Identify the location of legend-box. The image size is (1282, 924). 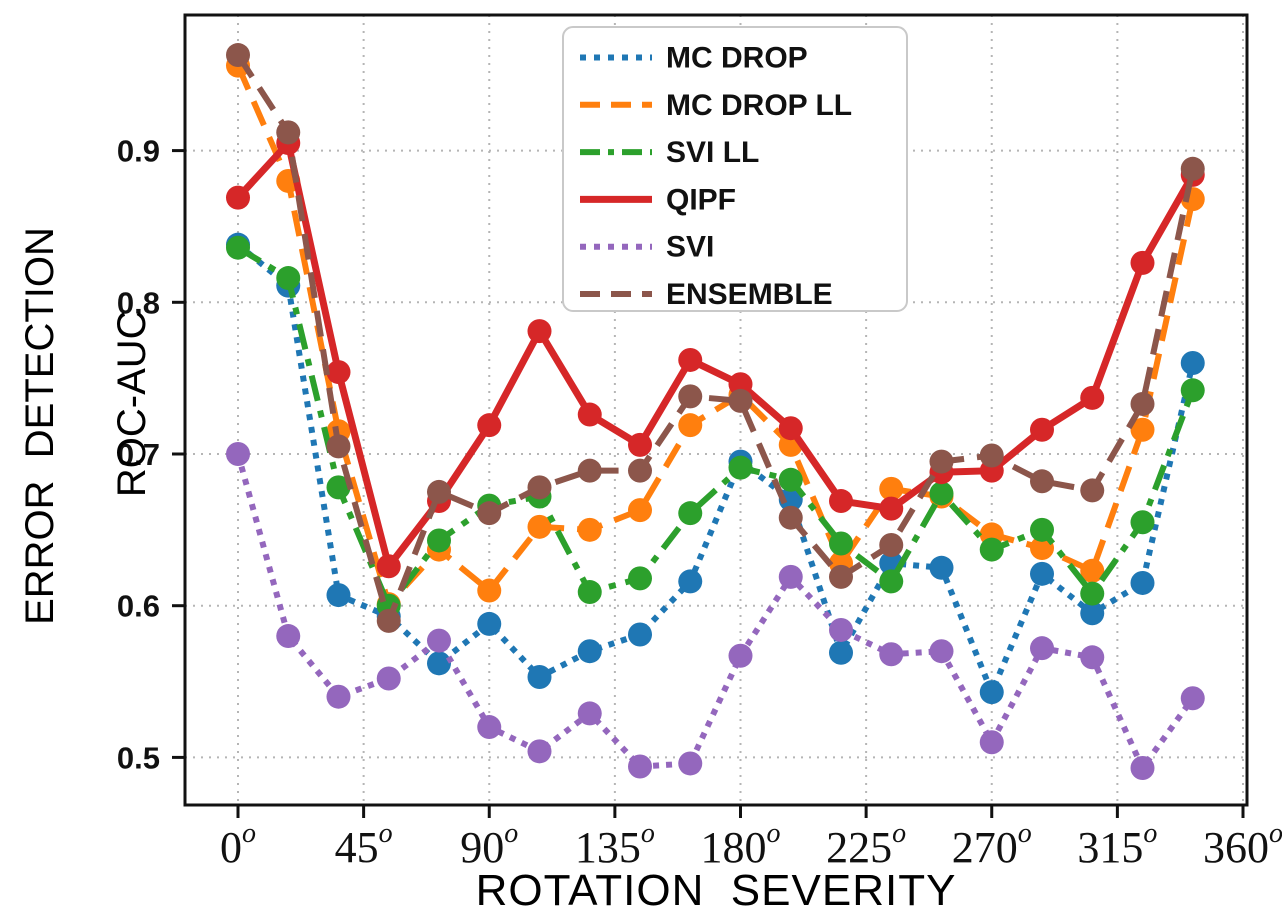
(735, 169).